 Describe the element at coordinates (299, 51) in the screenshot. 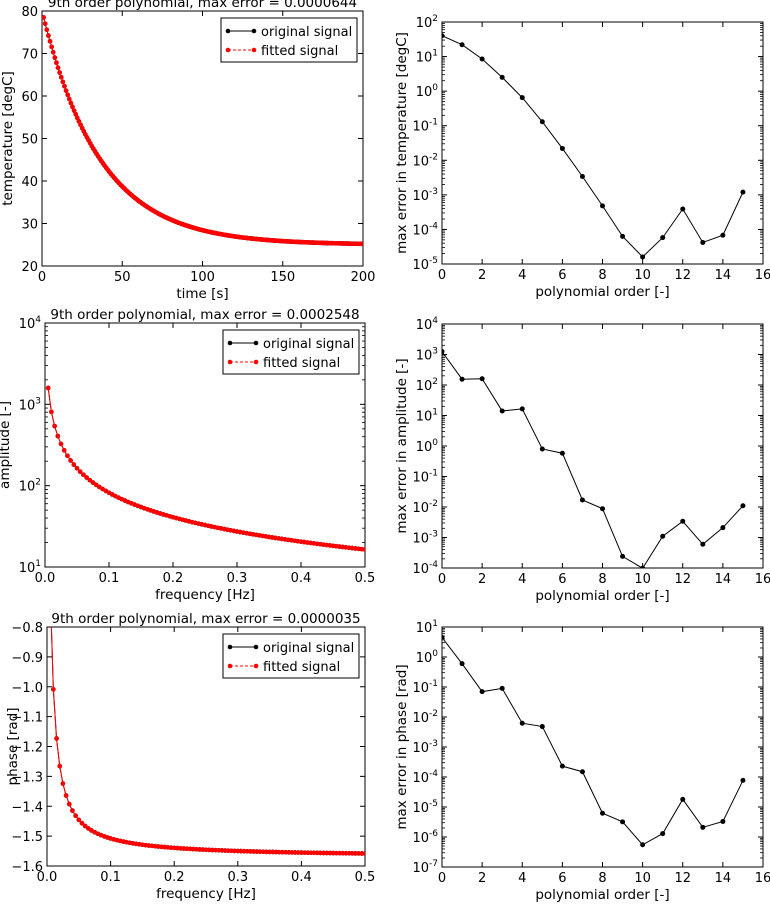

I see `legend-label: fitted signal` at that location.